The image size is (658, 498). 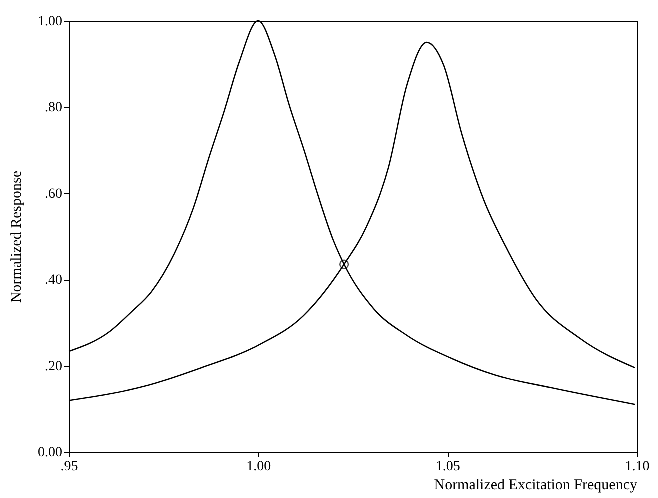 What do you see at coordinates (259, 467) in the screenshot?
I see `x-tick-label: 1.00` at bounding box center [259, 467].